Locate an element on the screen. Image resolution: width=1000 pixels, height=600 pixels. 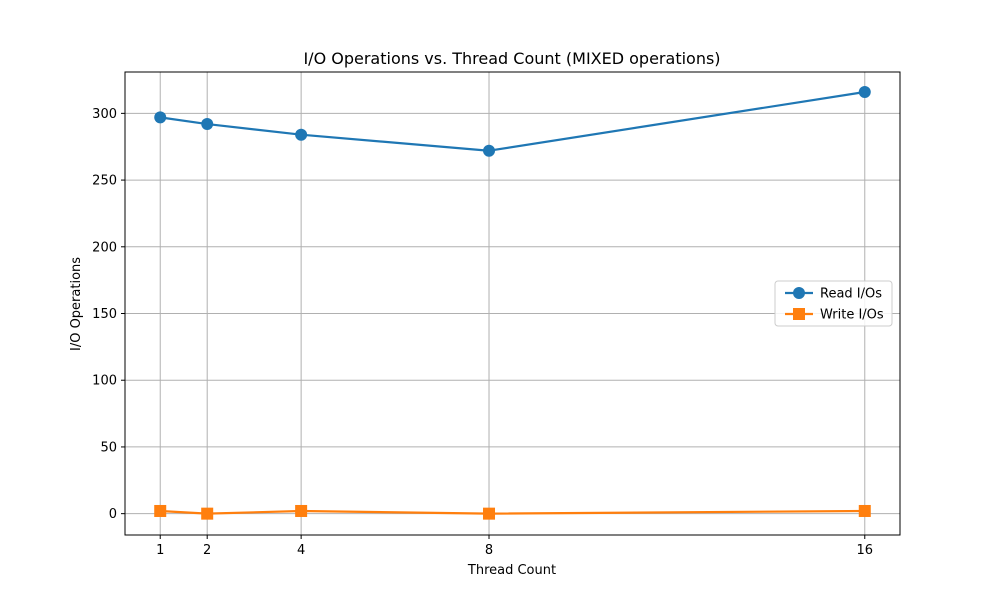
x-axis-label: Thread Count is located at coordinates (511, 570).